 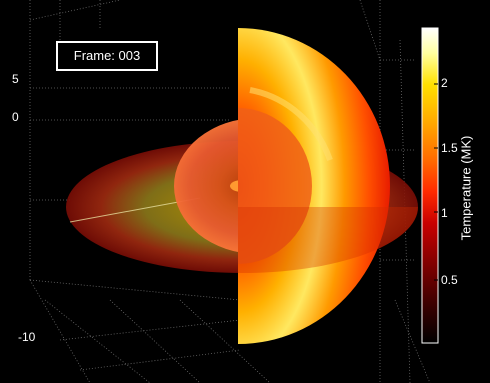 I want to click on colorbar-tick-1-5: 1.5, so click(x=449, y=148).